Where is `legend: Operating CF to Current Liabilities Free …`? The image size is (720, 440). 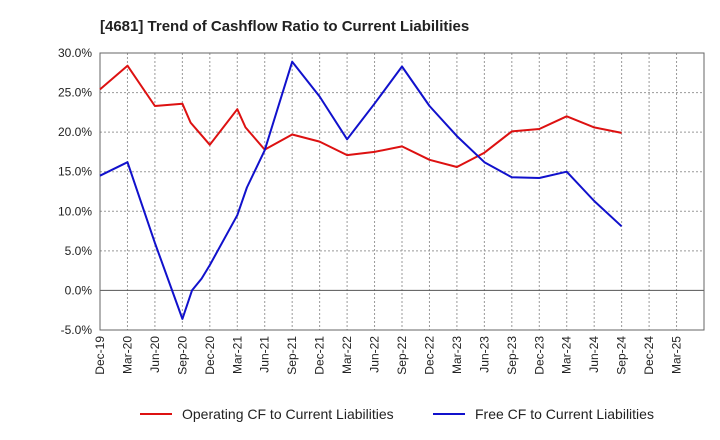
legend: Operating CF to Current Liabilities Free … is located at coordinates (397, 414).